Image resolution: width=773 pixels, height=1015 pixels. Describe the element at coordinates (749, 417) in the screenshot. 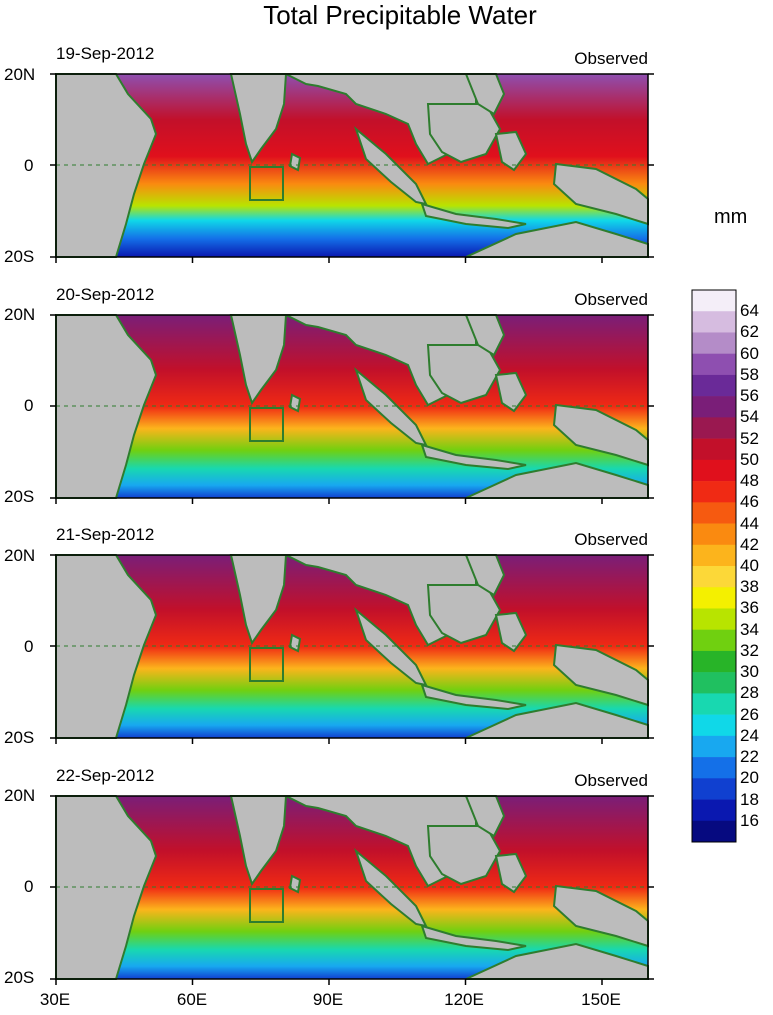

I see `colorbar-label: 54` at that location.